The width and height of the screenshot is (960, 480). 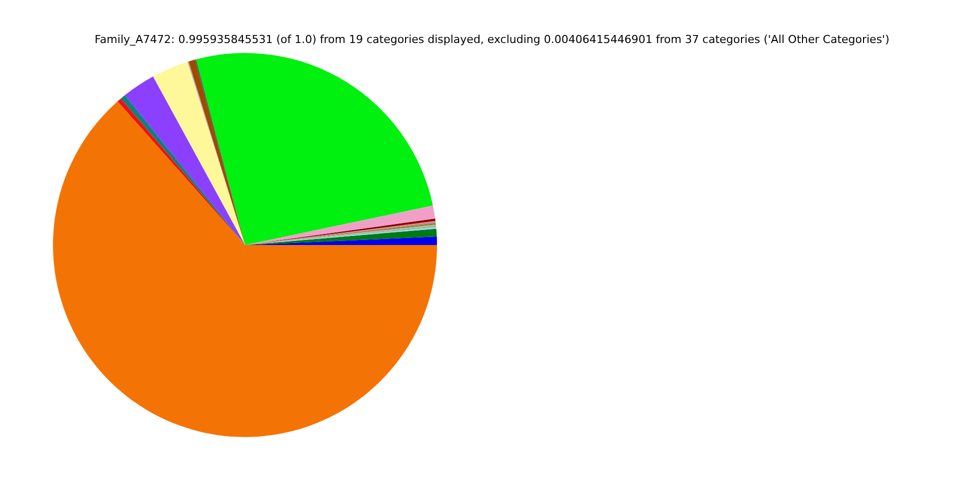 What do you see at coordinates (492, 39) in the screenshot?
I see `text: Family_A7472: 0.995935845531 (of 1.0) from 19 categories displayed, excluding 0.00406415446901 from 37 categories ('All Other Categories')` at bounding box center [492, 39].